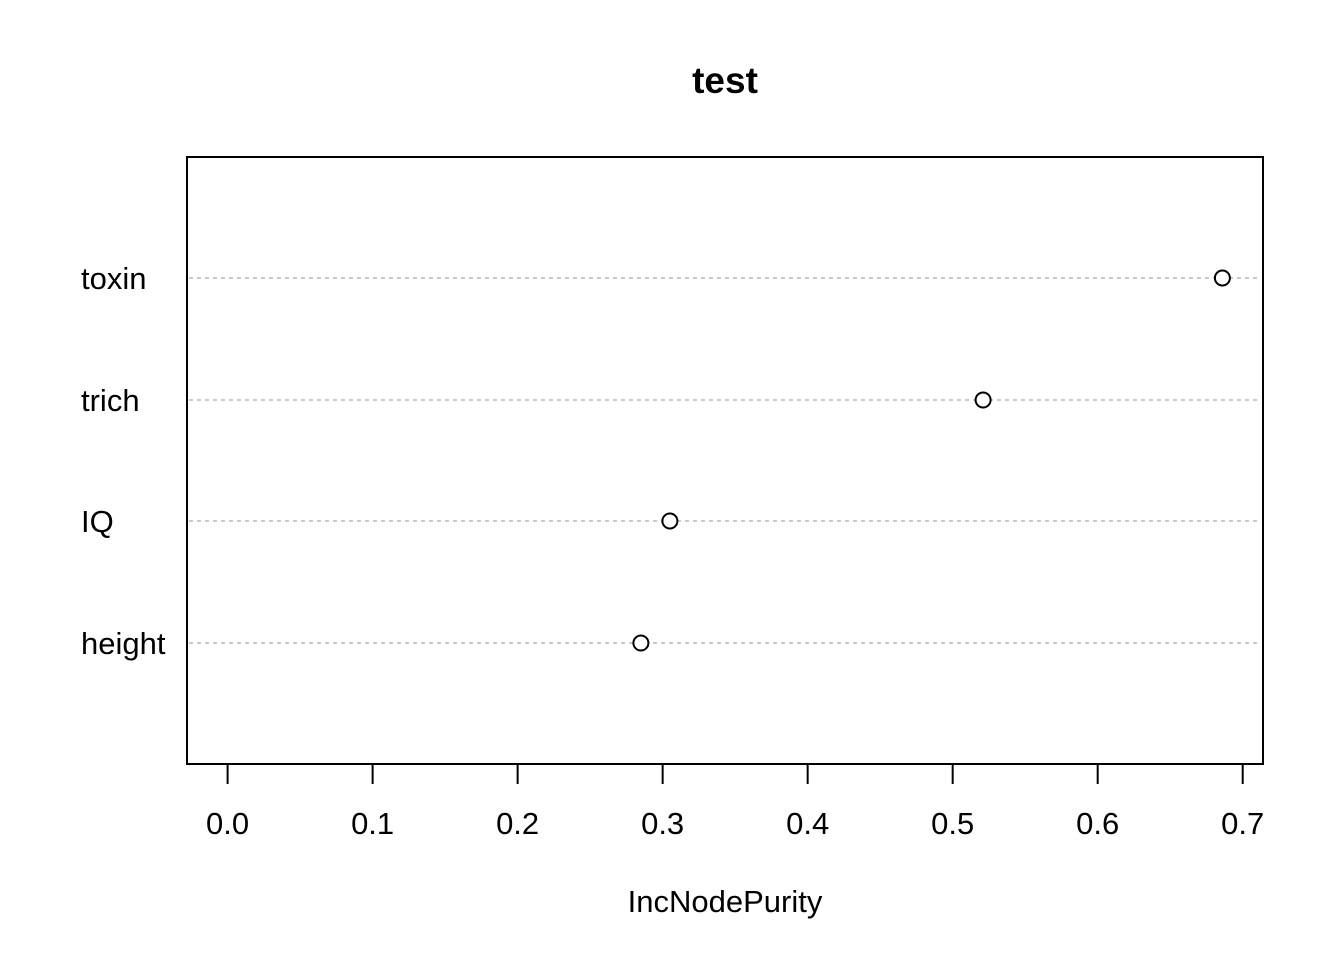  I want to click on category-label-height: height, so click(123, 643).